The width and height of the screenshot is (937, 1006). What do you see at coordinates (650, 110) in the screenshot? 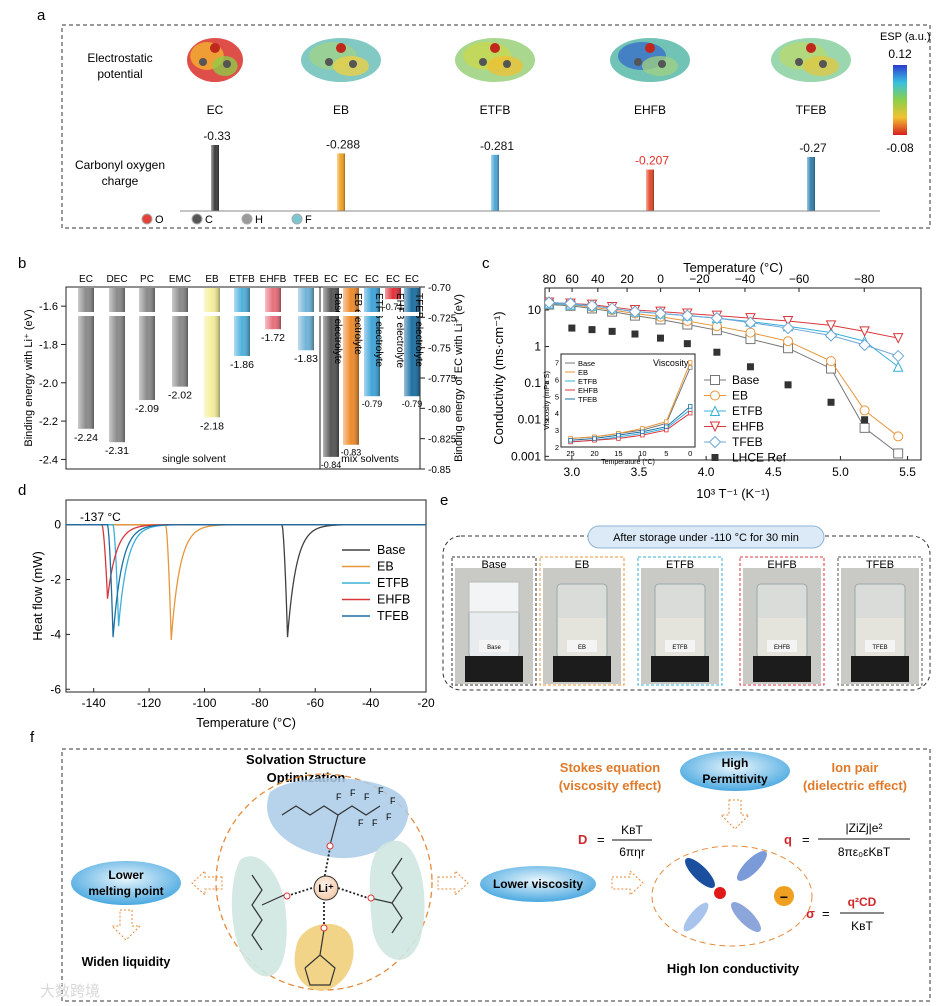
I see `molecule-name: EHFB` at bounding box center [650, 110].